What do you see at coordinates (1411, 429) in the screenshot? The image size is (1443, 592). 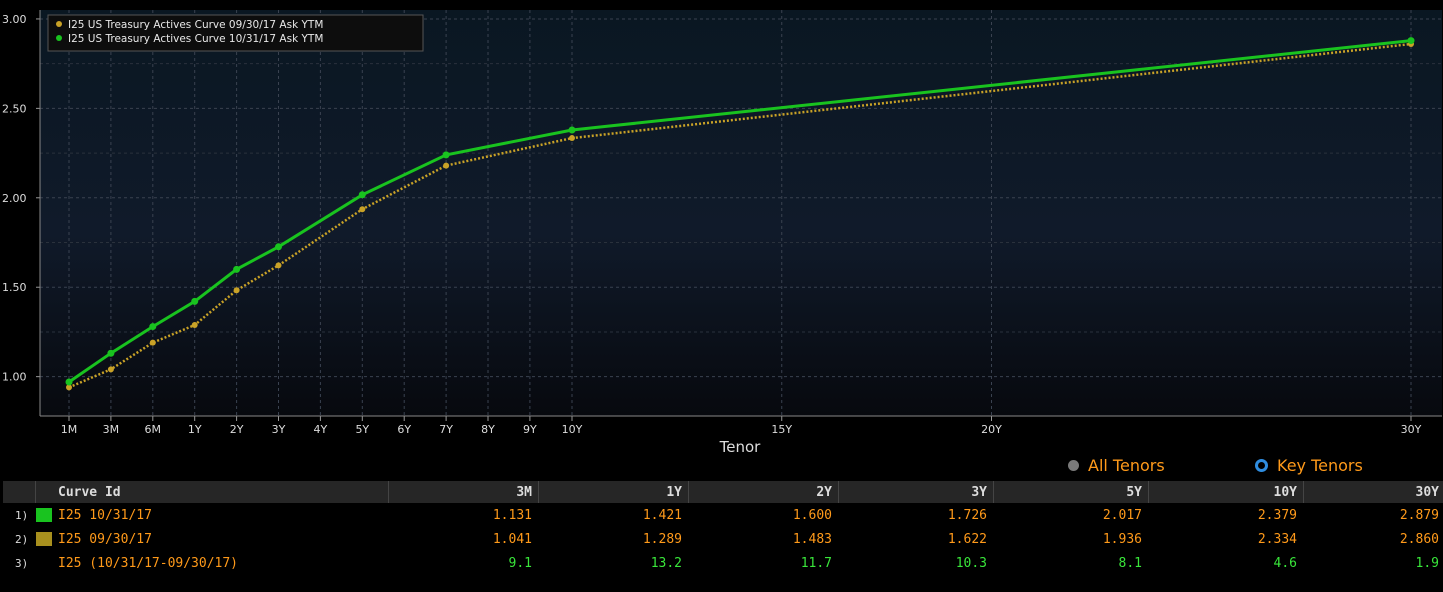 I see `x-tick-label: 30Y` at bounding box center [1411, 429].